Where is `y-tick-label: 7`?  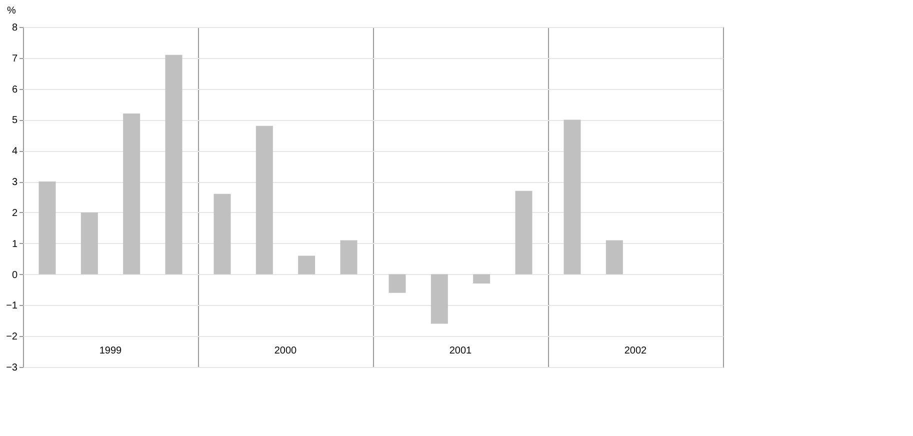
y-tick-label: 7 is located at coordinates (15, 58).